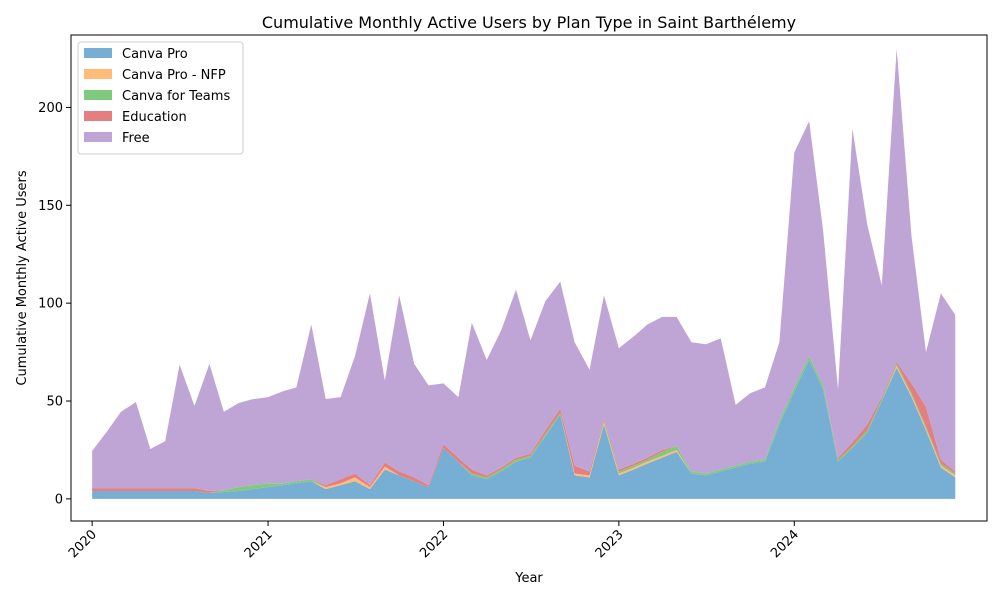  I want to click on y-axis-title: Cumulative Monthly Active Users, so click(22, 277).